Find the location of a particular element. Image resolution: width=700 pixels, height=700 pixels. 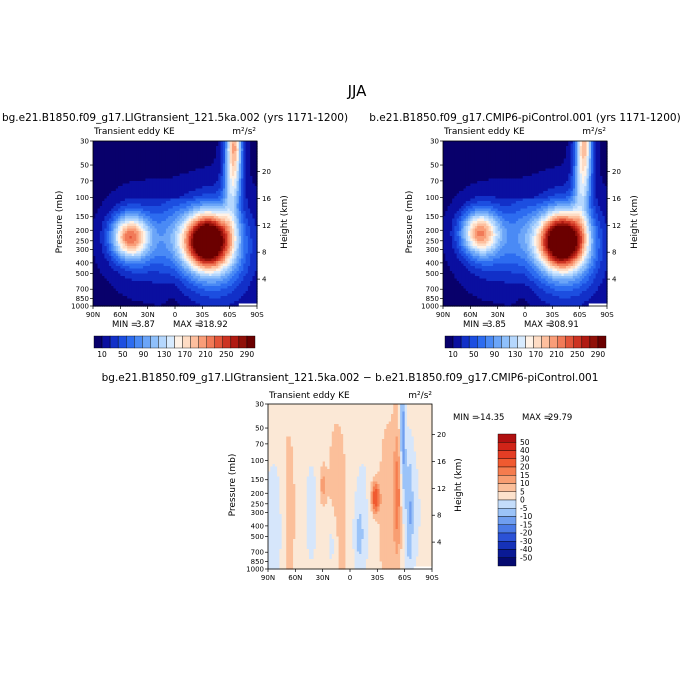

colorbar-swatch is located at coordinates (130, 342).